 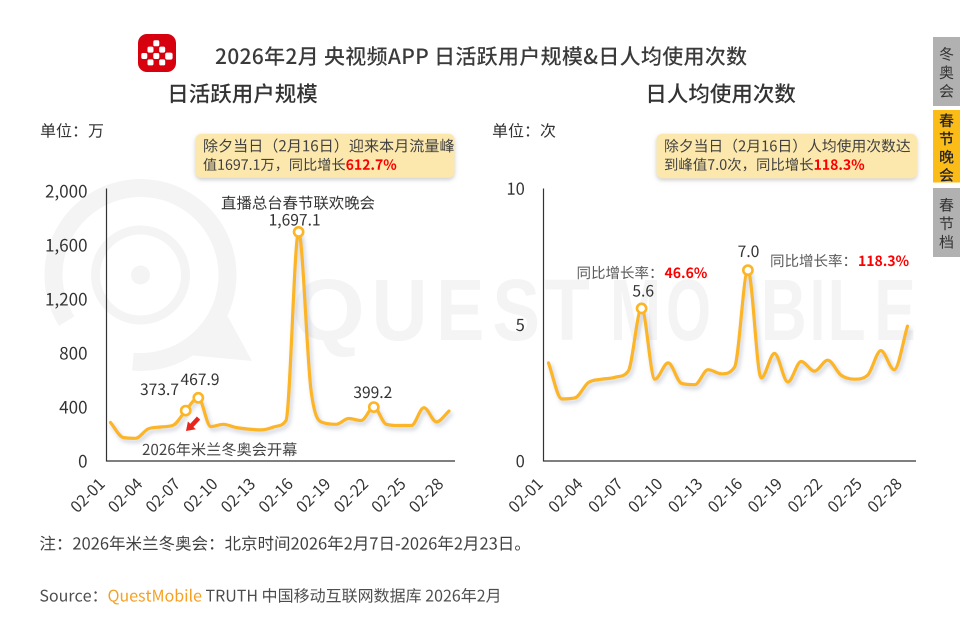 I want to click on svg-text: I, so click(x=817, y=310).